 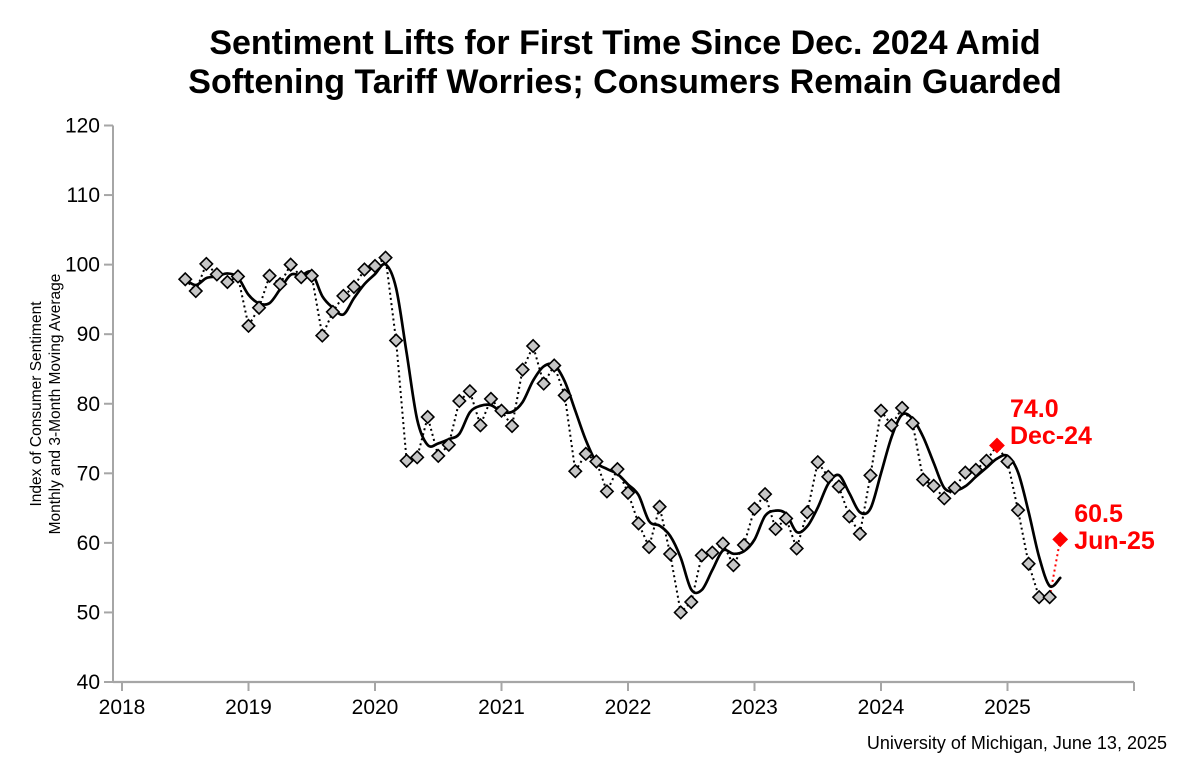 I want to click on y-tick-label: 120, so click(x=82, y=126).